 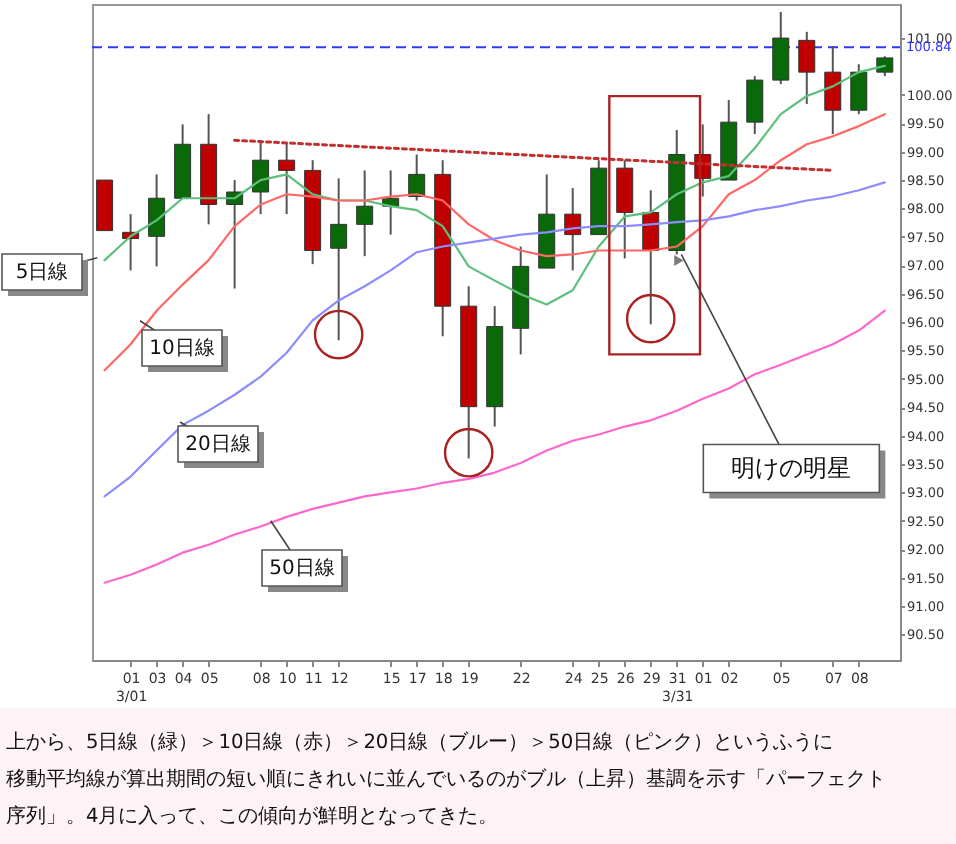 What do you see at coordinates (791, 468) in the screenshot?
I see `annotation: 明けの明星` at bounding box center [791, 468].